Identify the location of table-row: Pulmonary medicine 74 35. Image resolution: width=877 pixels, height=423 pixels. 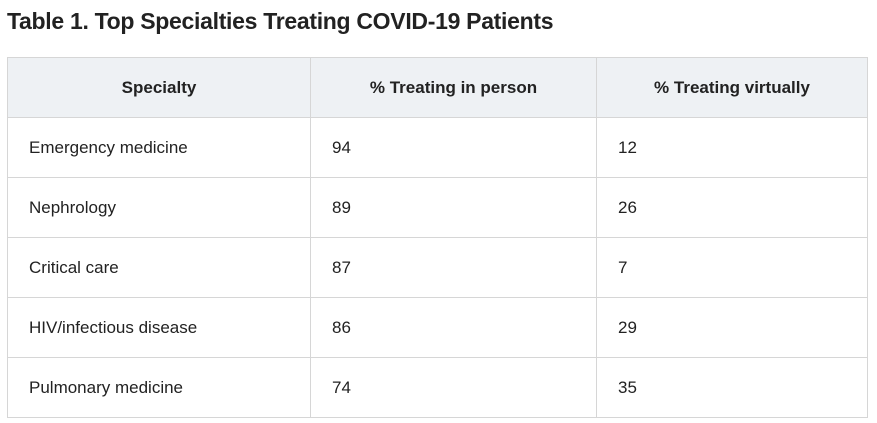
(437, 387).